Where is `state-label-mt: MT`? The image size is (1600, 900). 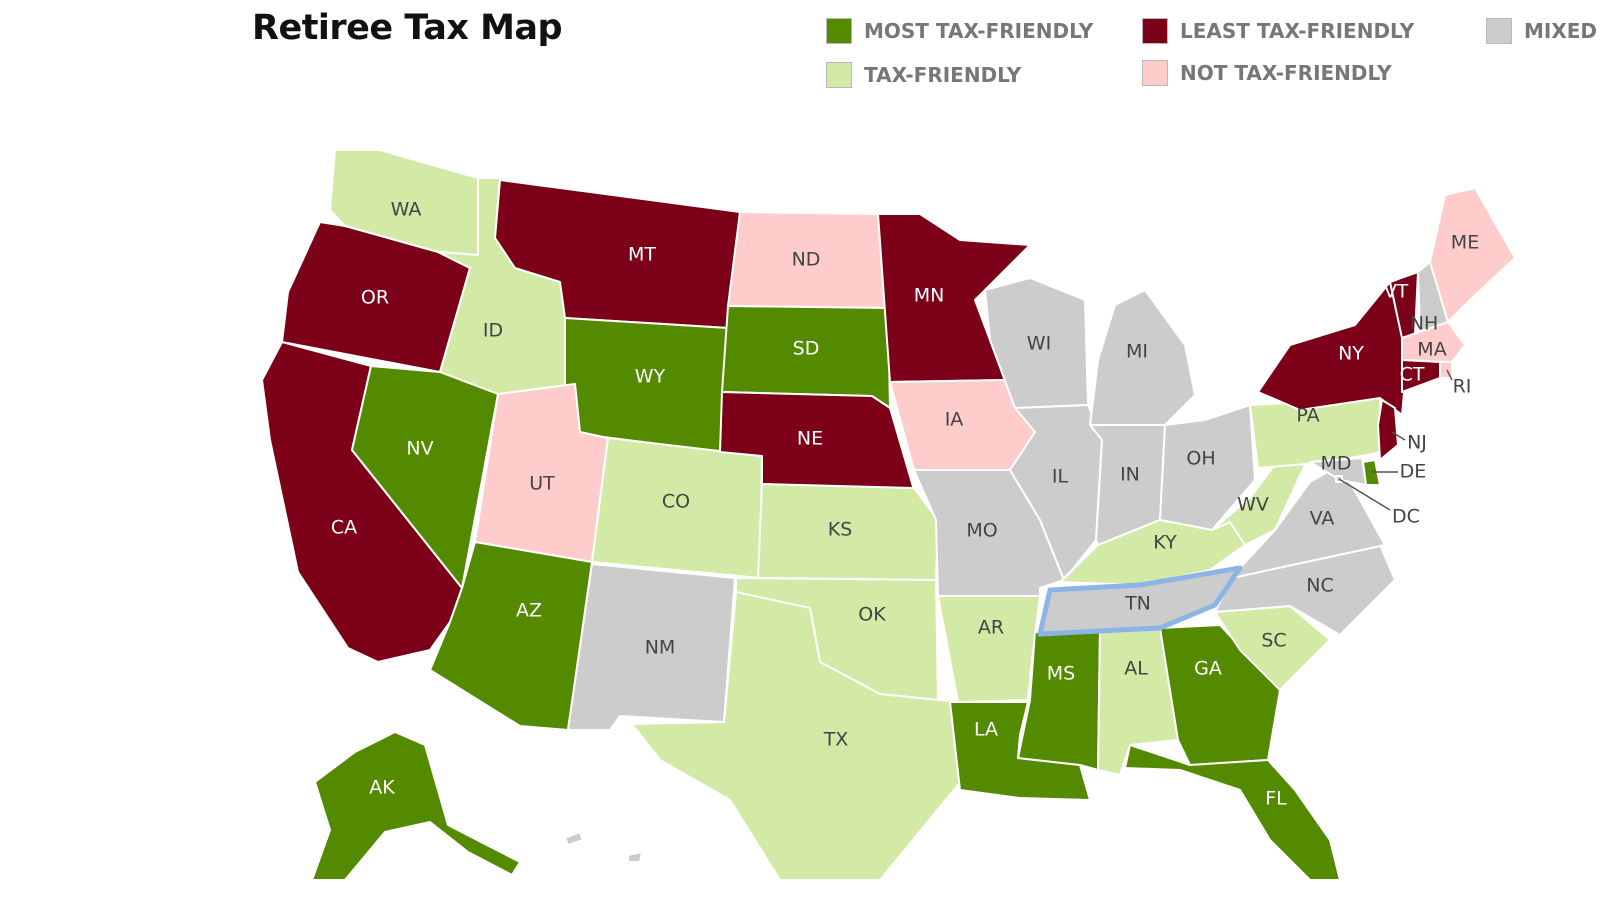
state-label-mt: MT is located at coordinates (642, 255).